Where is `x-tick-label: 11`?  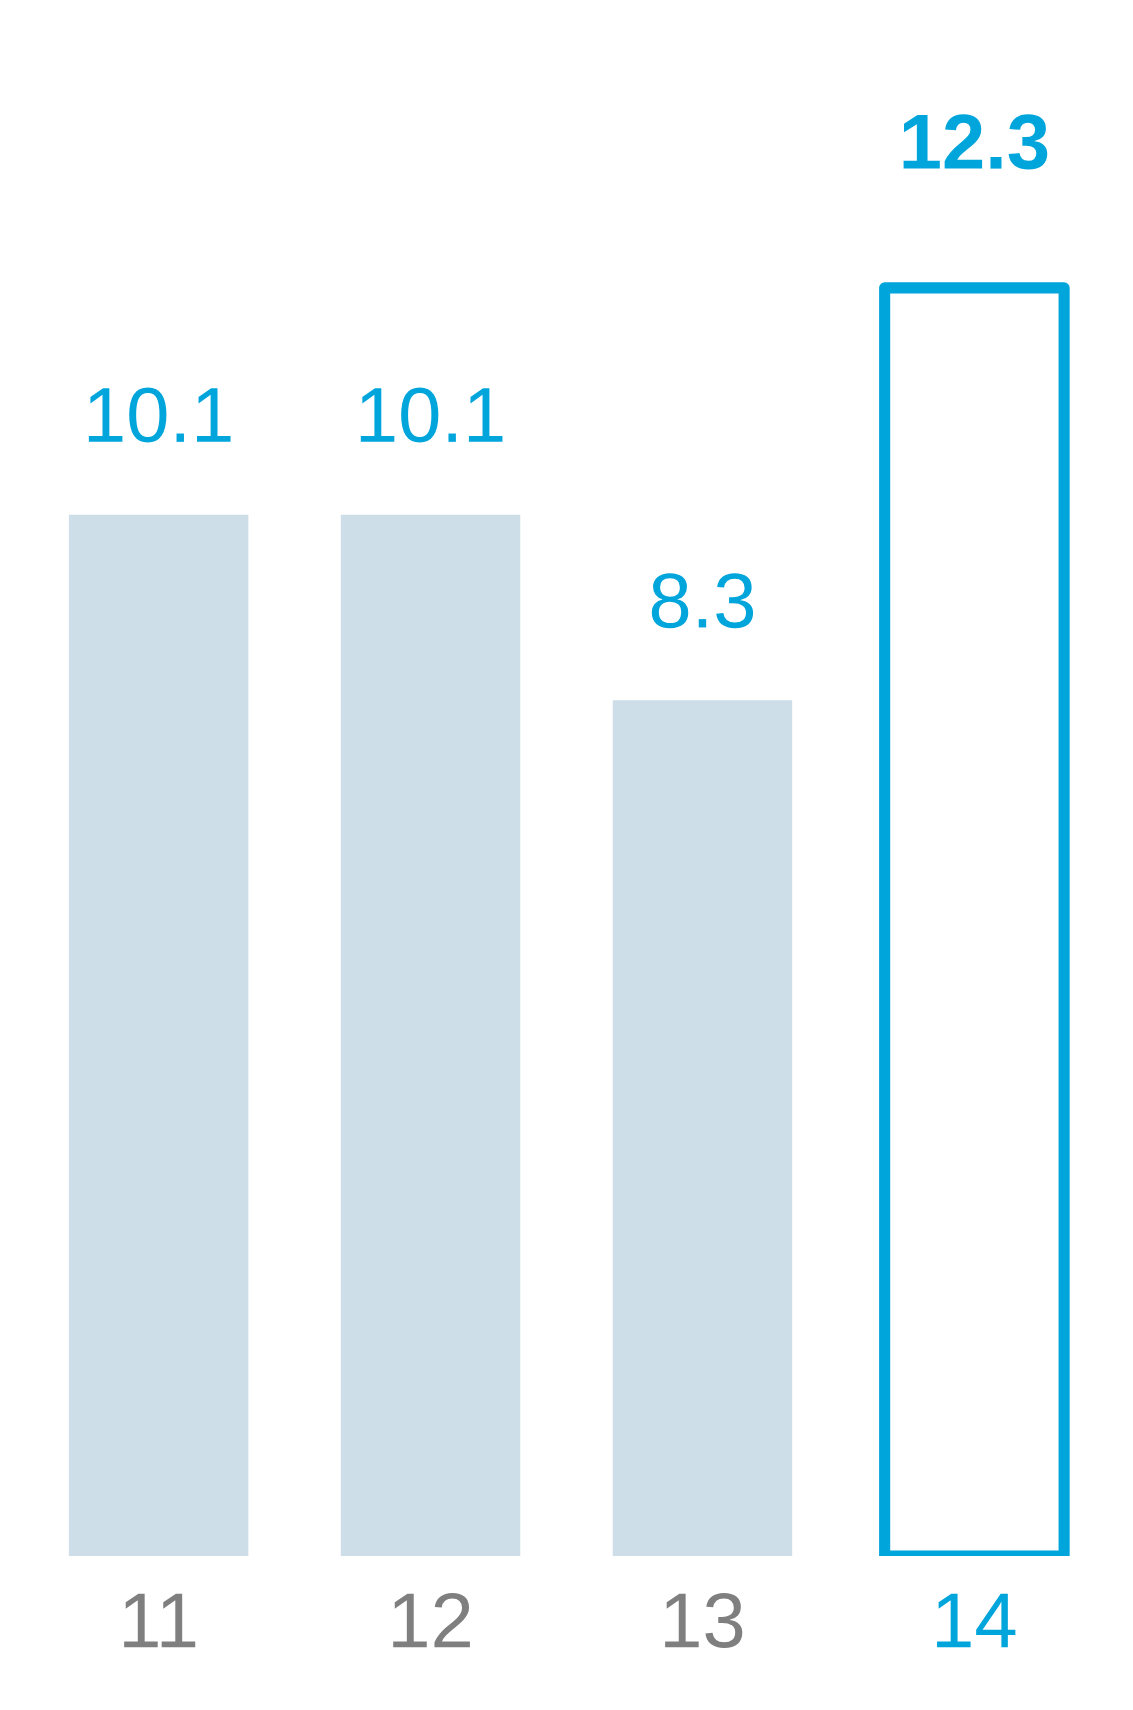
x-tick-label: 11 is located at coordinates (160, 1620).